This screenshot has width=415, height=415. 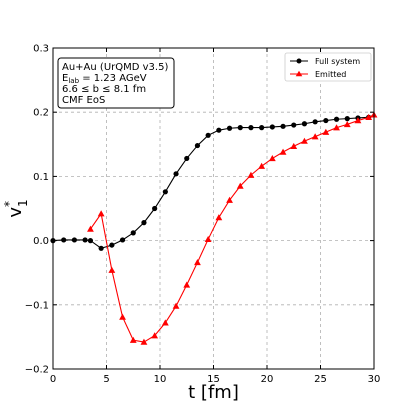 I want to click on info-line-impact: 6.6 ≤ b ≤ 8.1 fm, so click(x=104, y=89).